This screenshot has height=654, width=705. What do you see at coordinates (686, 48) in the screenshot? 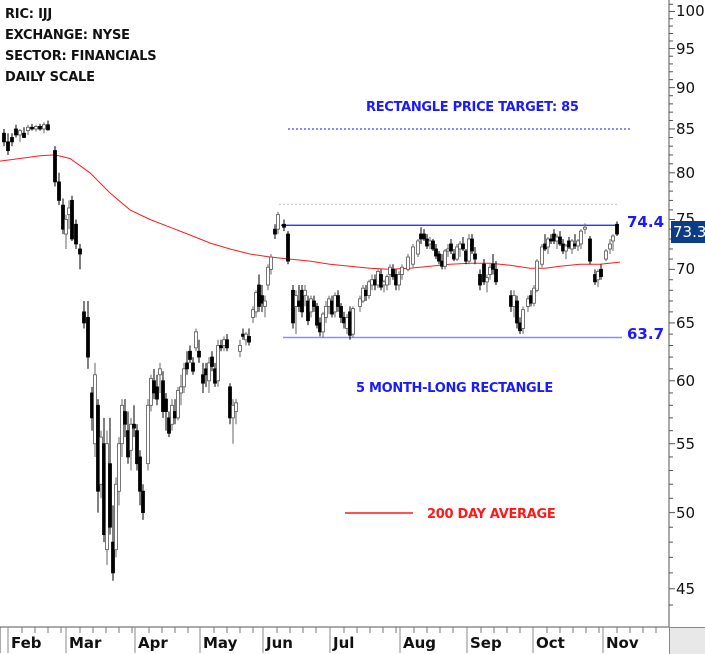
I see `y-tick-label: 95` at bounding box center [686, 48].